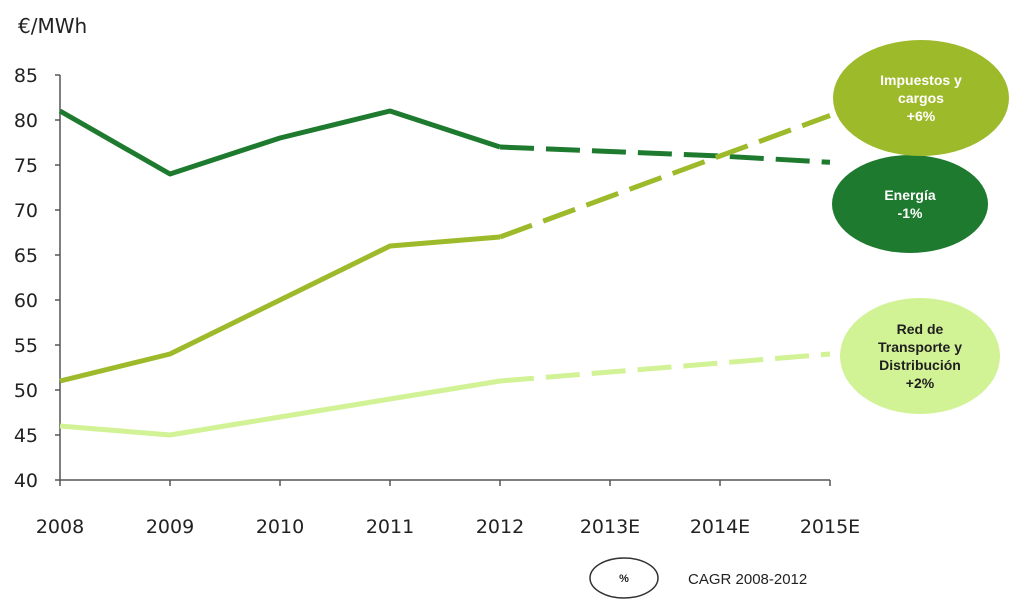  What do you see at coordinates (720, 527) in the screenshot?
I see `x-tick-label: 2014E` at bounding box center [720, 527].